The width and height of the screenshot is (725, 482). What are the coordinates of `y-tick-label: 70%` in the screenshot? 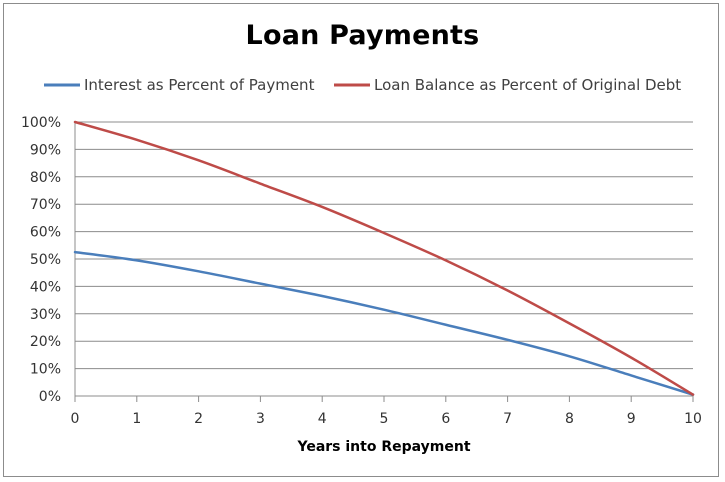 It's located at (45, 205).